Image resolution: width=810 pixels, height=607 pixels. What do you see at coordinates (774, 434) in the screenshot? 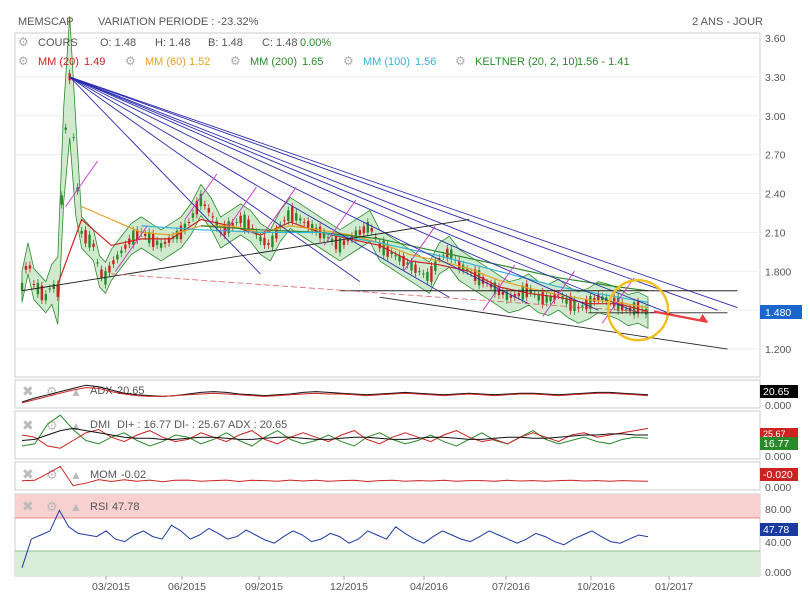
I see `dmi-di-minus-value: 25.67` at bounding box center [774, 434].